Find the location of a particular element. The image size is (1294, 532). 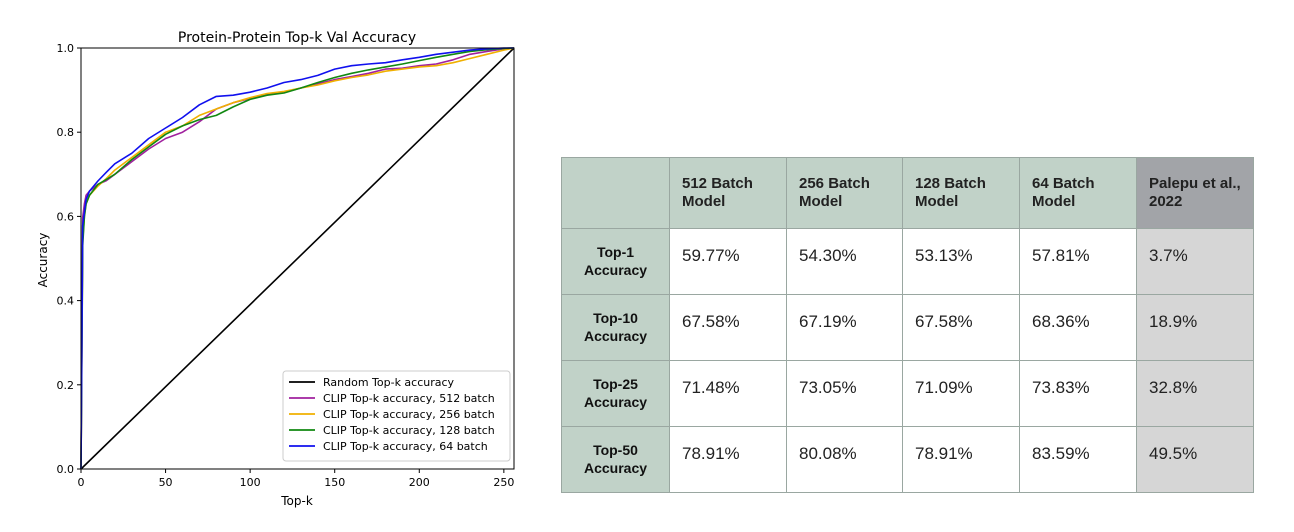

x-tick-label: 250 is located at coordinates (503, 482).